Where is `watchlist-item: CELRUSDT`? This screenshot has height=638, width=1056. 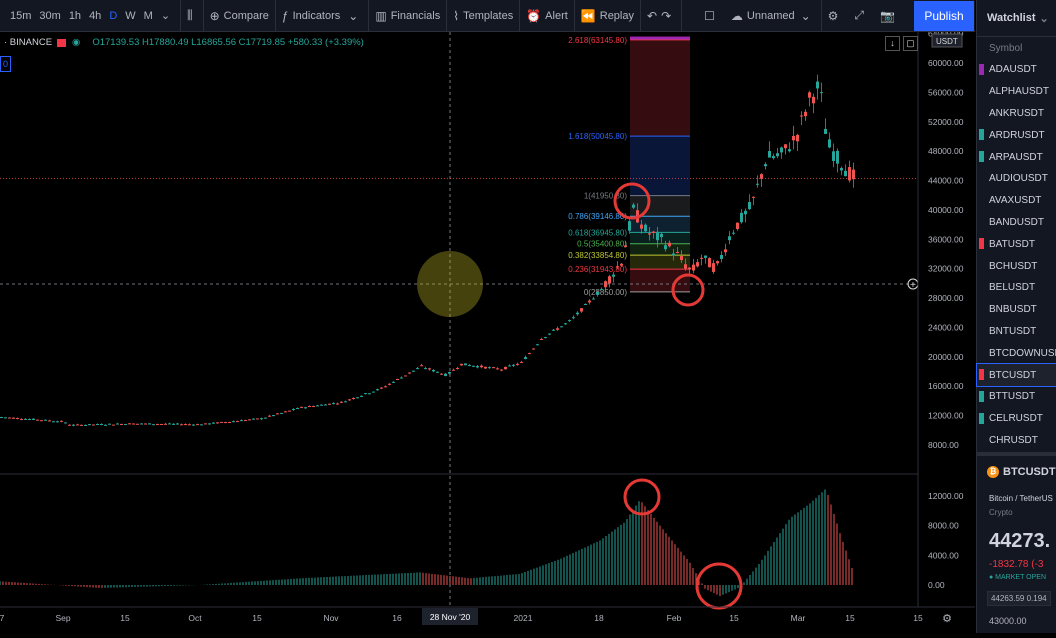 watchlist-item: CELRUSDT is located at coordinates (1016, 419).